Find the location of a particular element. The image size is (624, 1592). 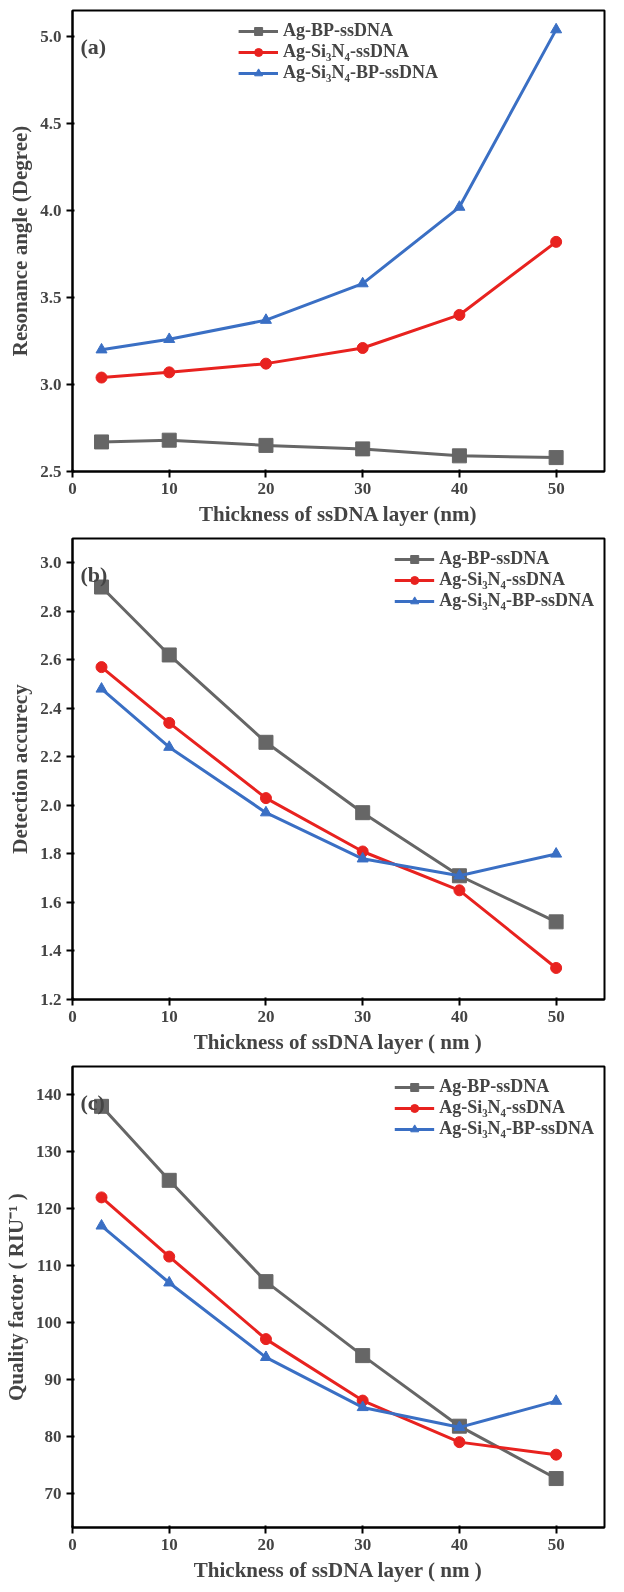

y-tick-label: 1.2 is located at coordinates (51, 999).